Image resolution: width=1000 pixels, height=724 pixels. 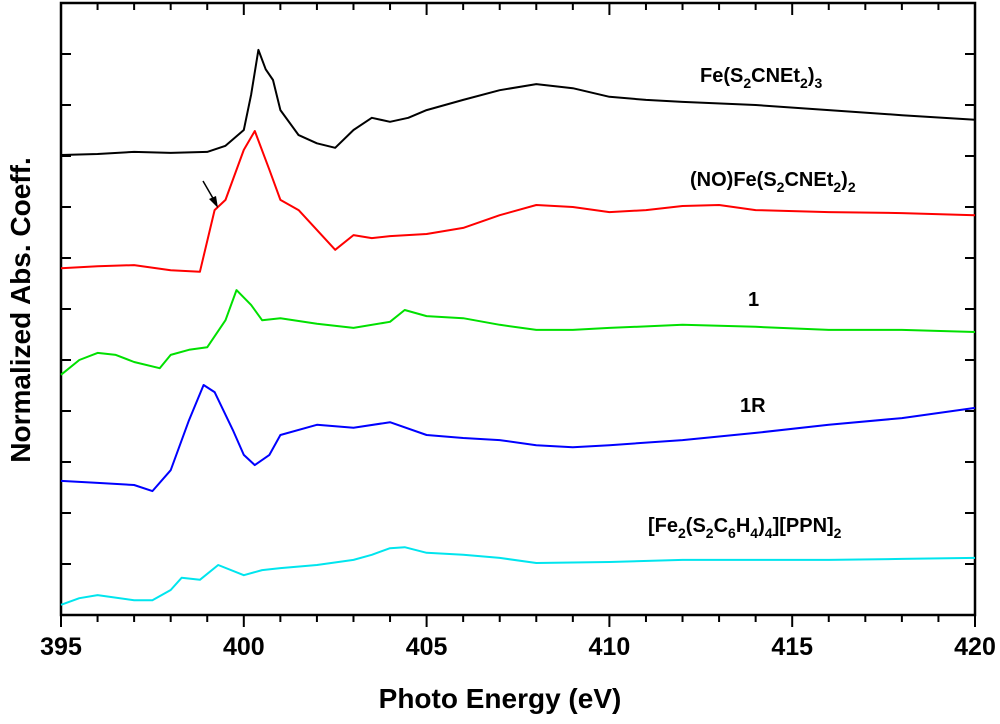 I want to click on arrow-annotation, so click(x=210, y=194).